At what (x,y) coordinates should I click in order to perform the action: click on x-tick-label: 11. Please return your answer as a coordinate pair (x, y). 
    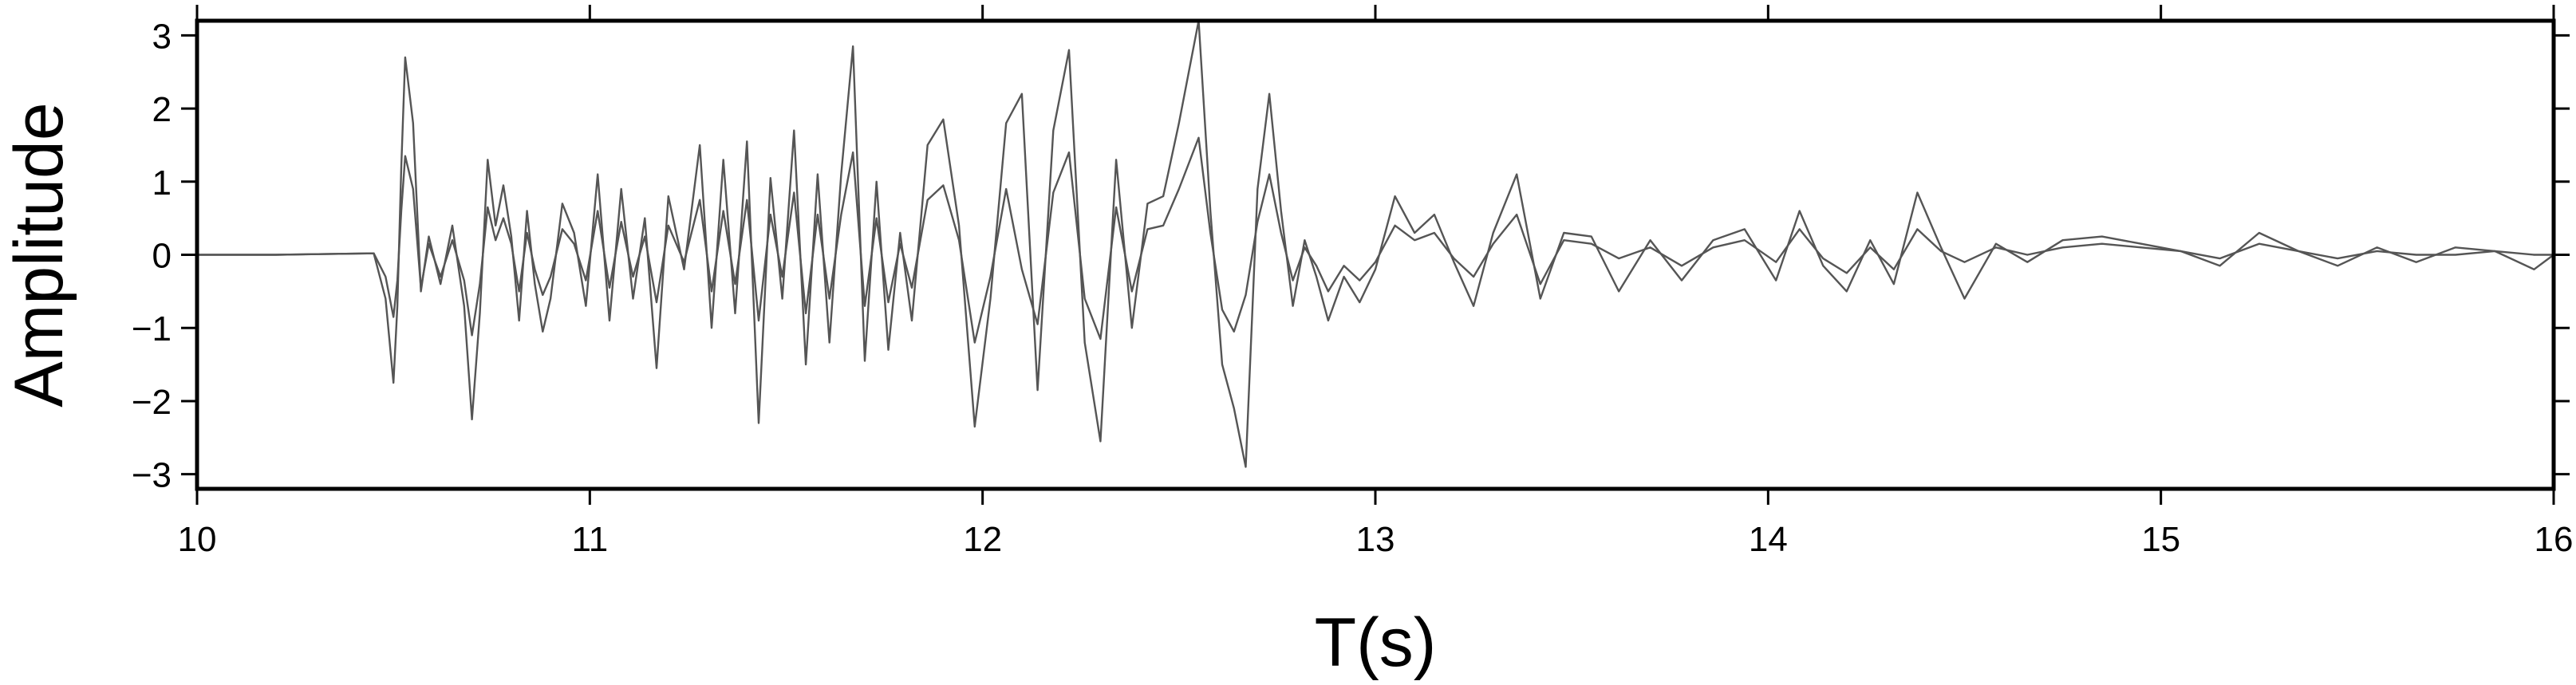
    Looking at the image, I should click on (589, 539).